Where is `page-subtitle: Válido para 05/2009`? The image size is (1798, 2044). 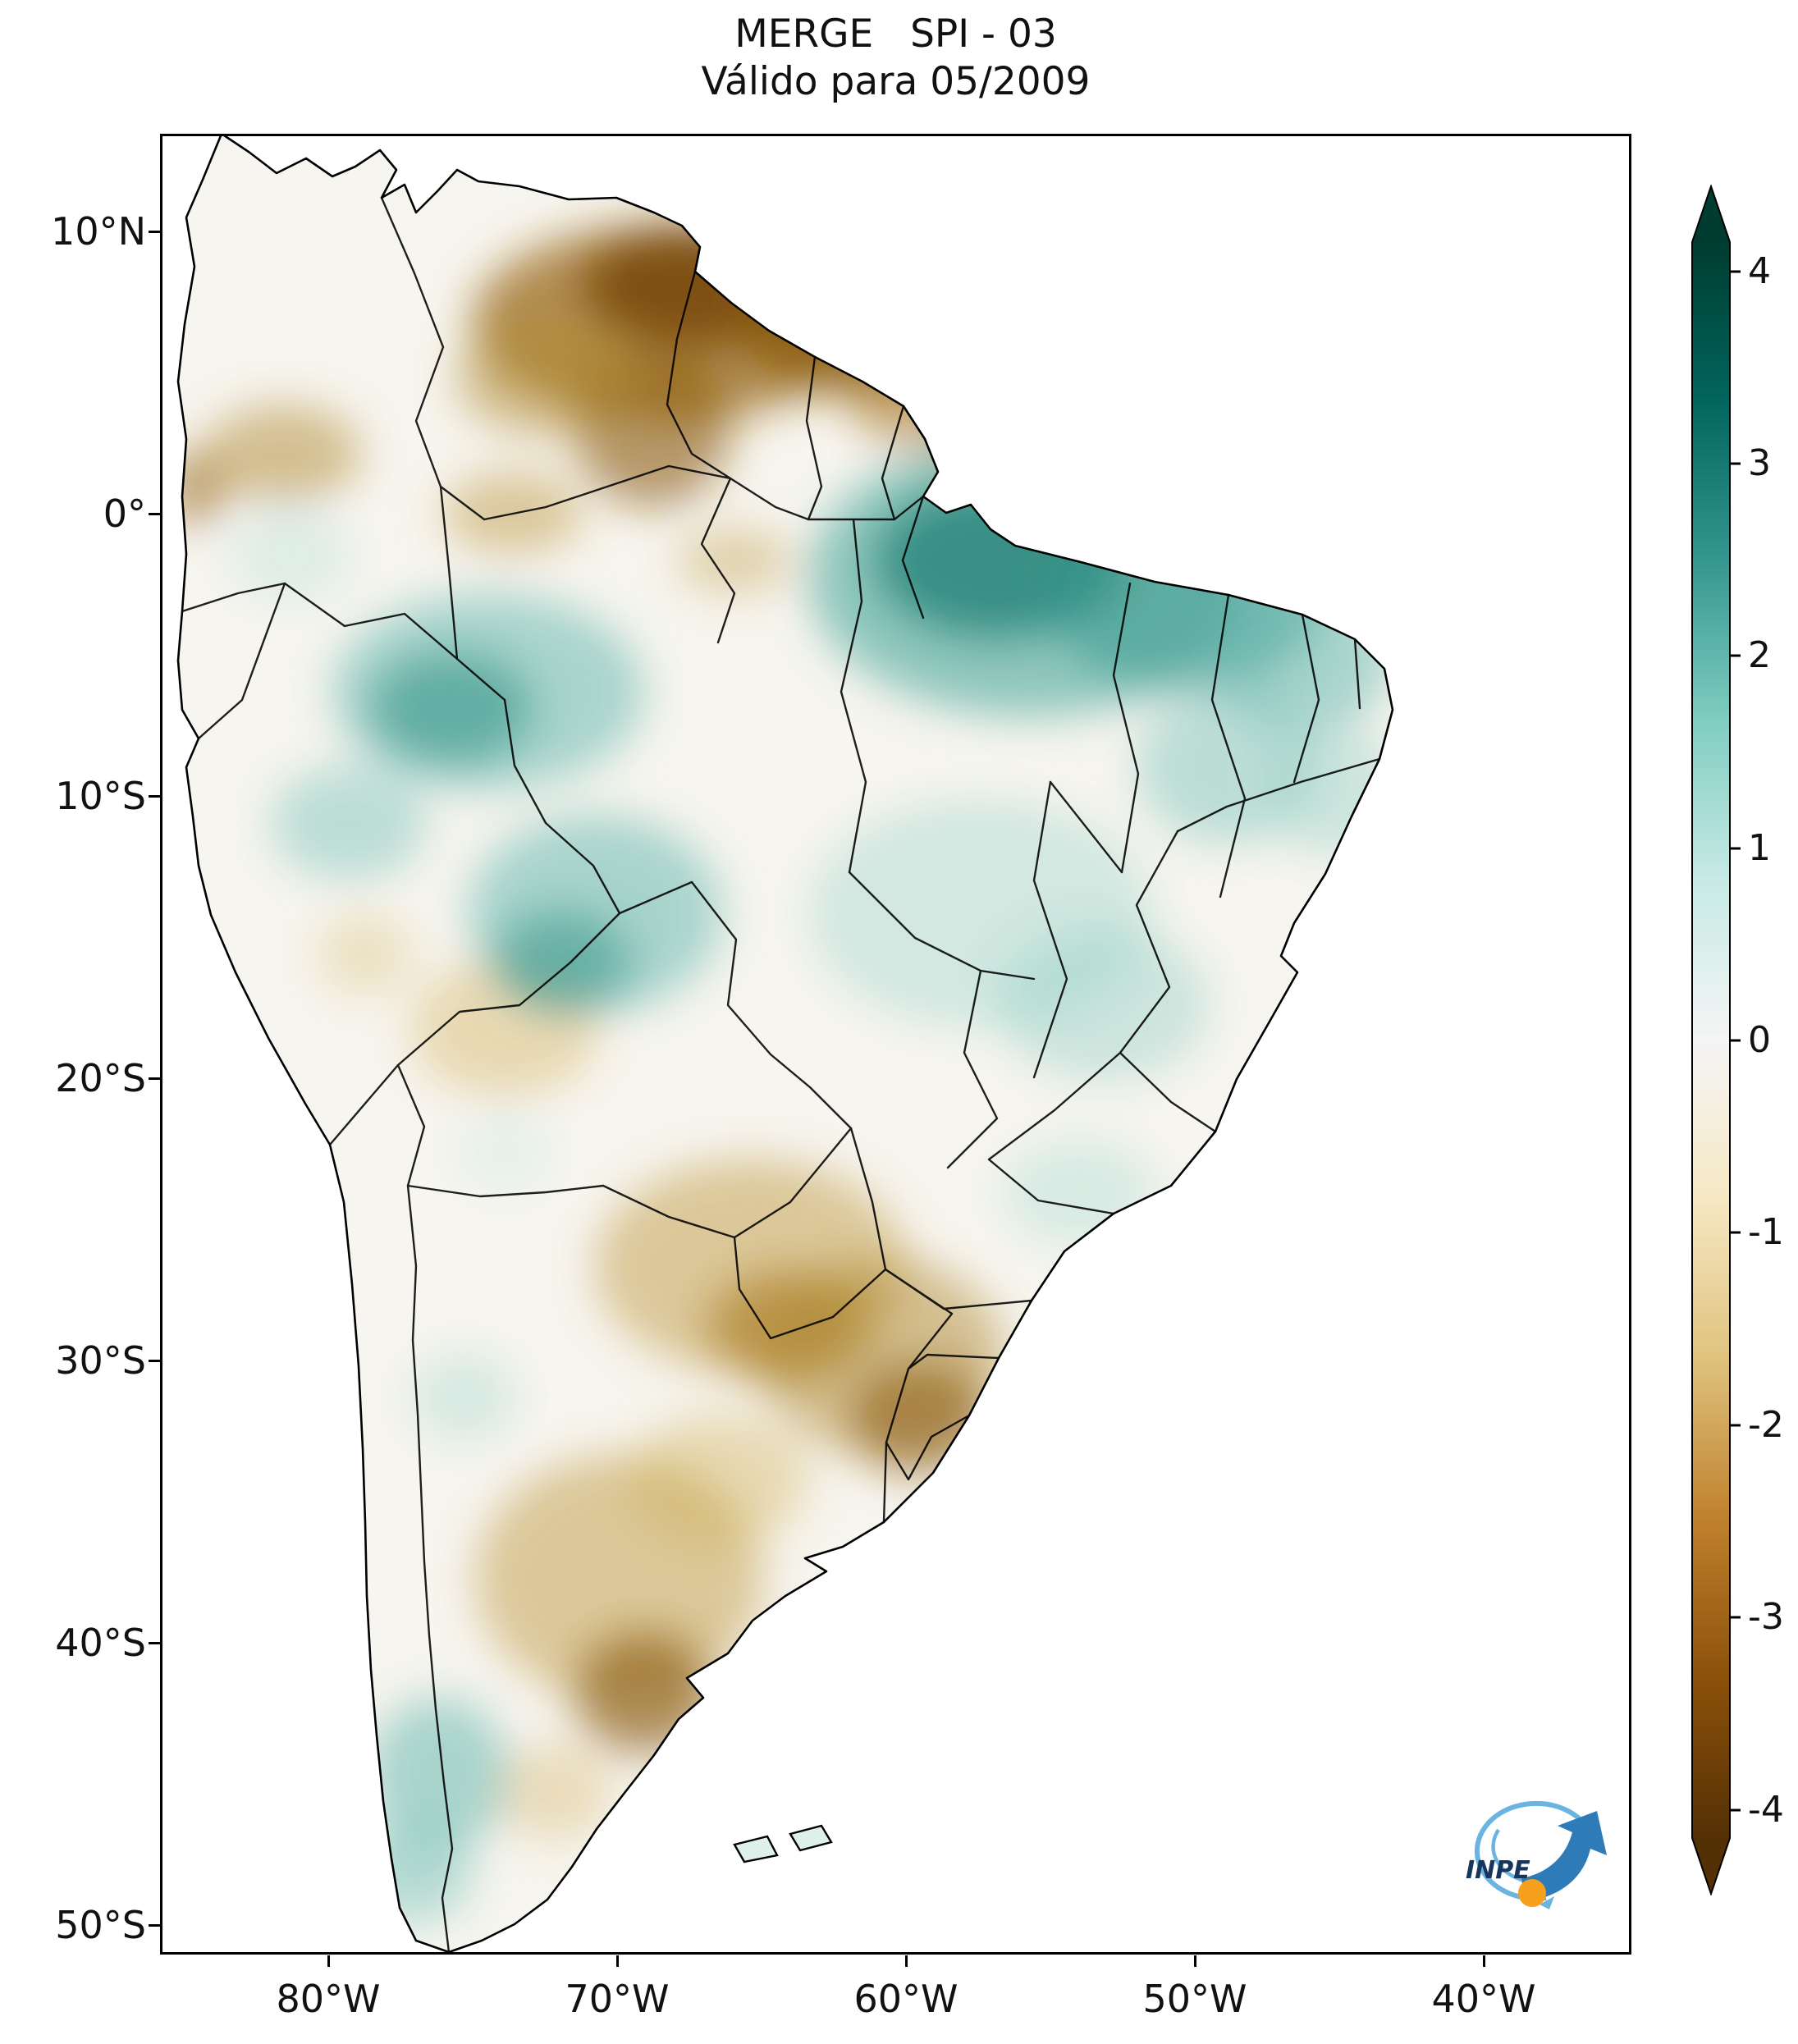
page-subtitle: Válido para 05/2009 is located at coordinates (896, 81).